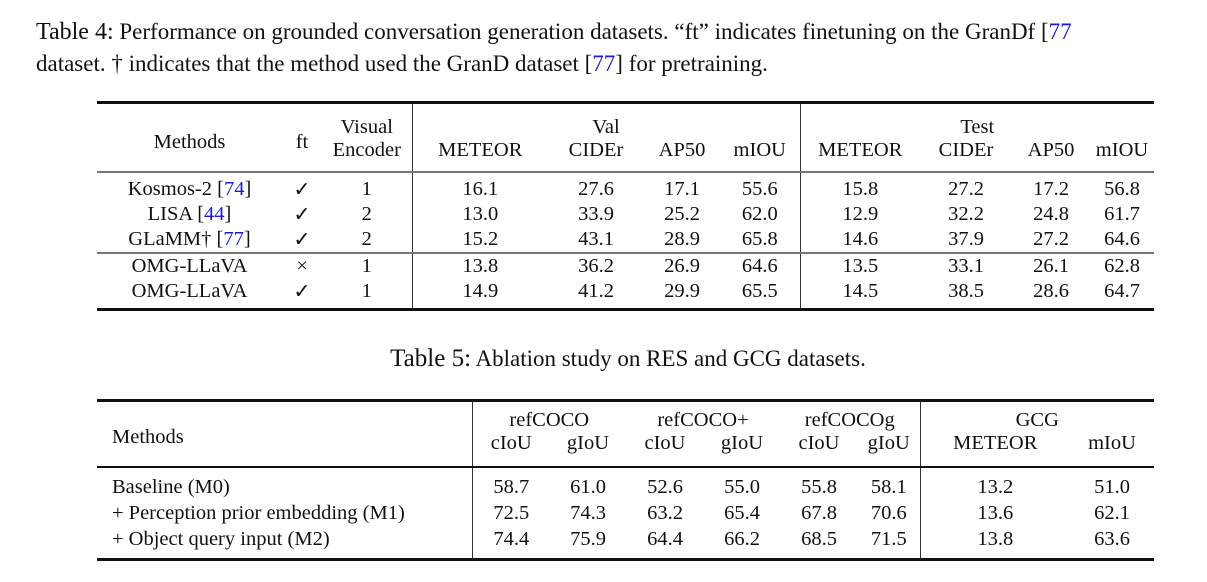 The image size is (1207, 582). Describe the element at coordinates (665, 538) in the screenshot. I see `value-cell: 64.4` at that location.